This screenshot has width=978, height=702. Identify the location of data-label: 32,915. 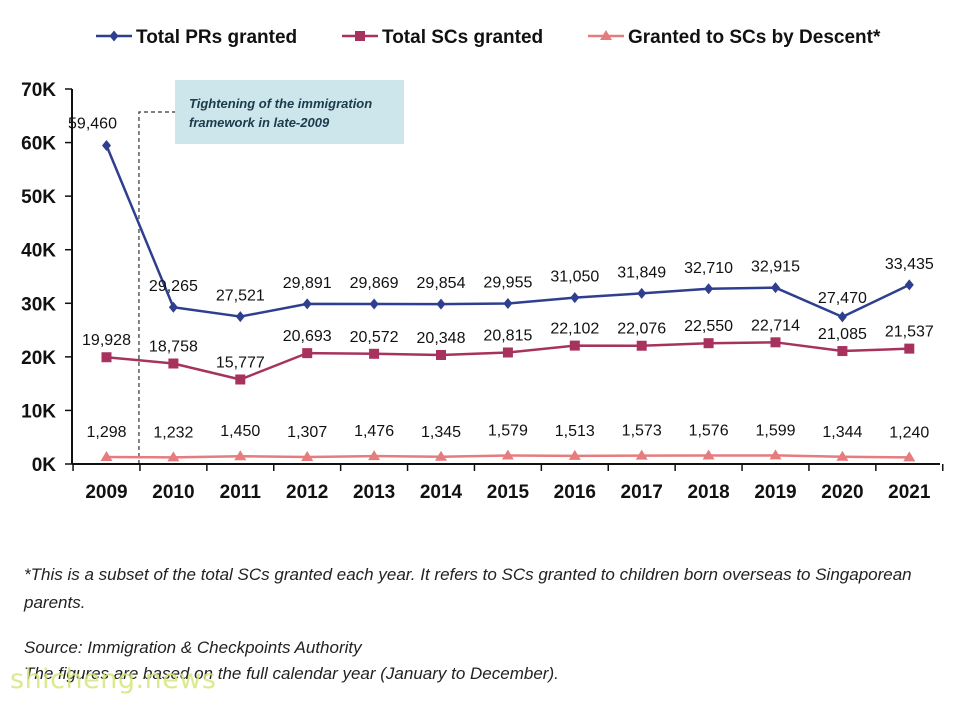
(775, 267).